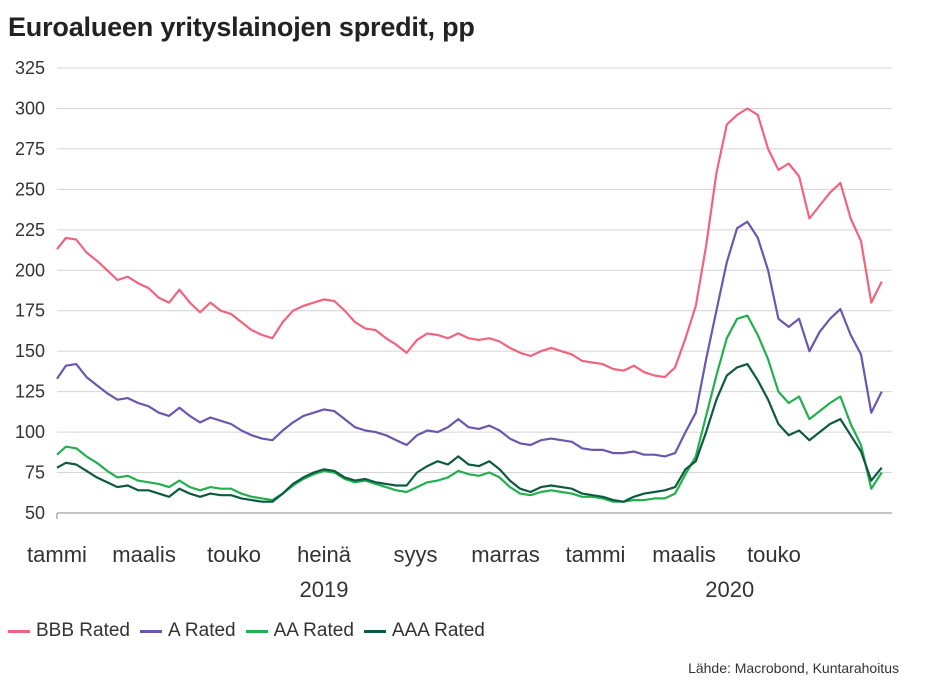 The image size is (925, 694). What do you see at coordinates (324, 589) in the screenshot?
I see `year-label: 2019` at bounding box center [324, 589].